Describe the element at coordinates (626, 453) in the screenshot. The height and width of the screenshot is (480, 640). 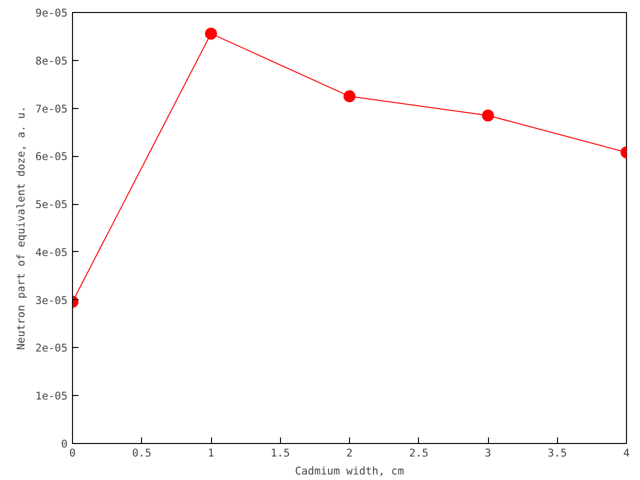
I see `x-tick-label: 4` at that location.